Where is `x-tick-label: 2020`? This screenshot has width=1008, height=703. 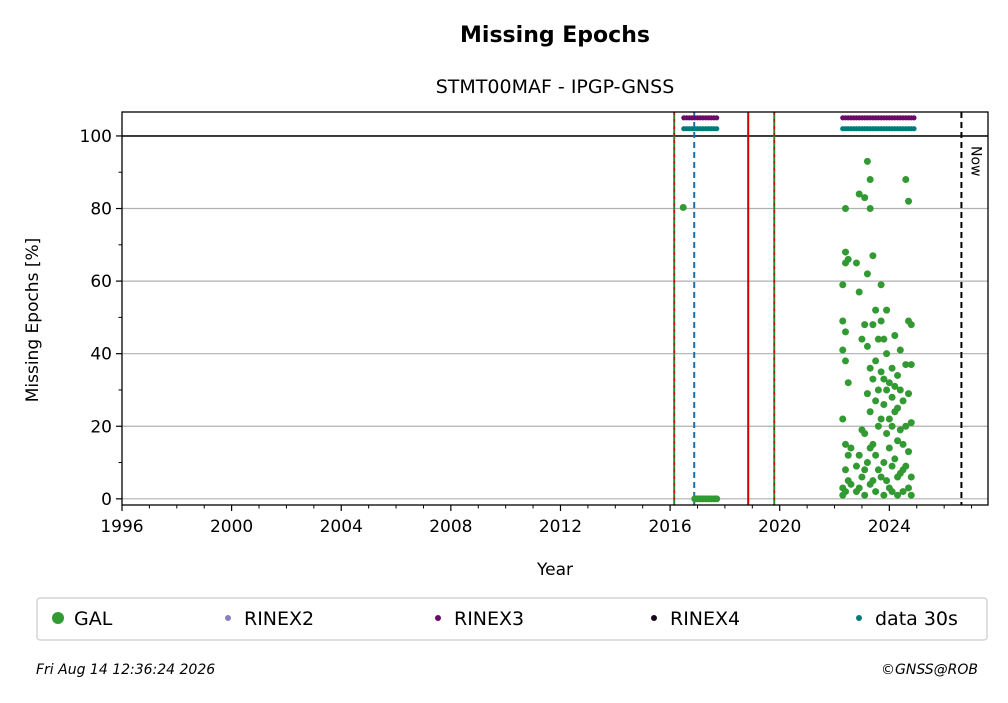 x-tick-label: 2020 is located at coordinates (779, 527).